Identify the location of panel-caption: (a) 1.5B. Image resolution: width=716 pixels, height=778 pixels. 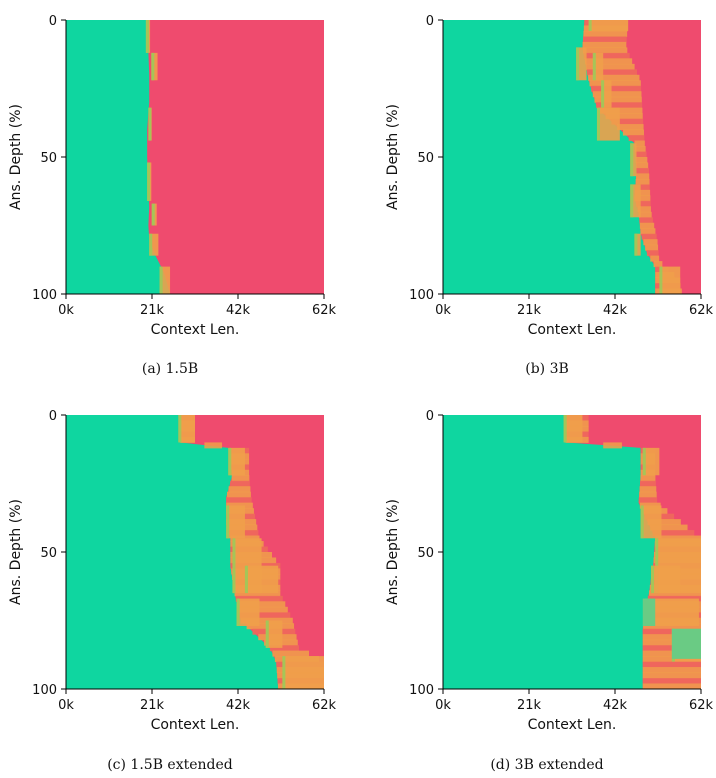
(170, 369).